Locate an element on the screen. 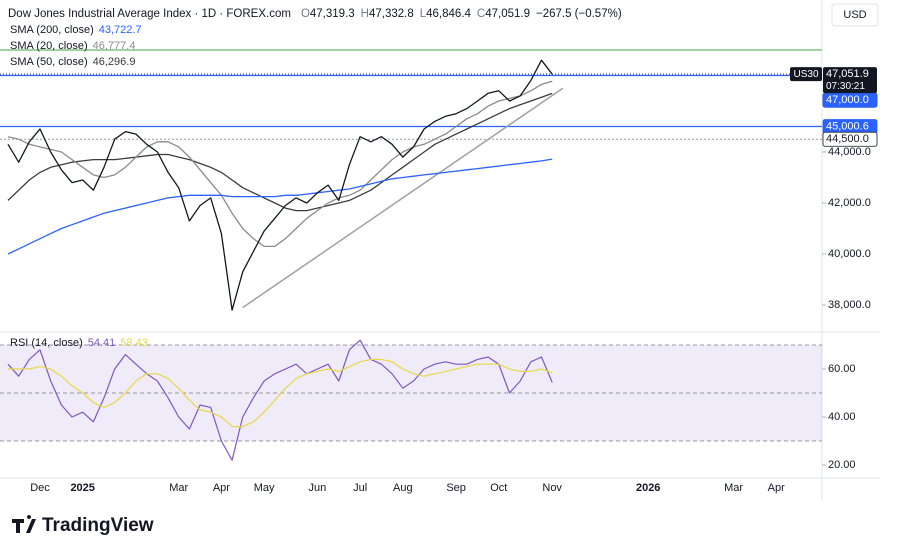 The width and height of the screenshot is (902, 554). trendline is located at coordinates (403, 198).